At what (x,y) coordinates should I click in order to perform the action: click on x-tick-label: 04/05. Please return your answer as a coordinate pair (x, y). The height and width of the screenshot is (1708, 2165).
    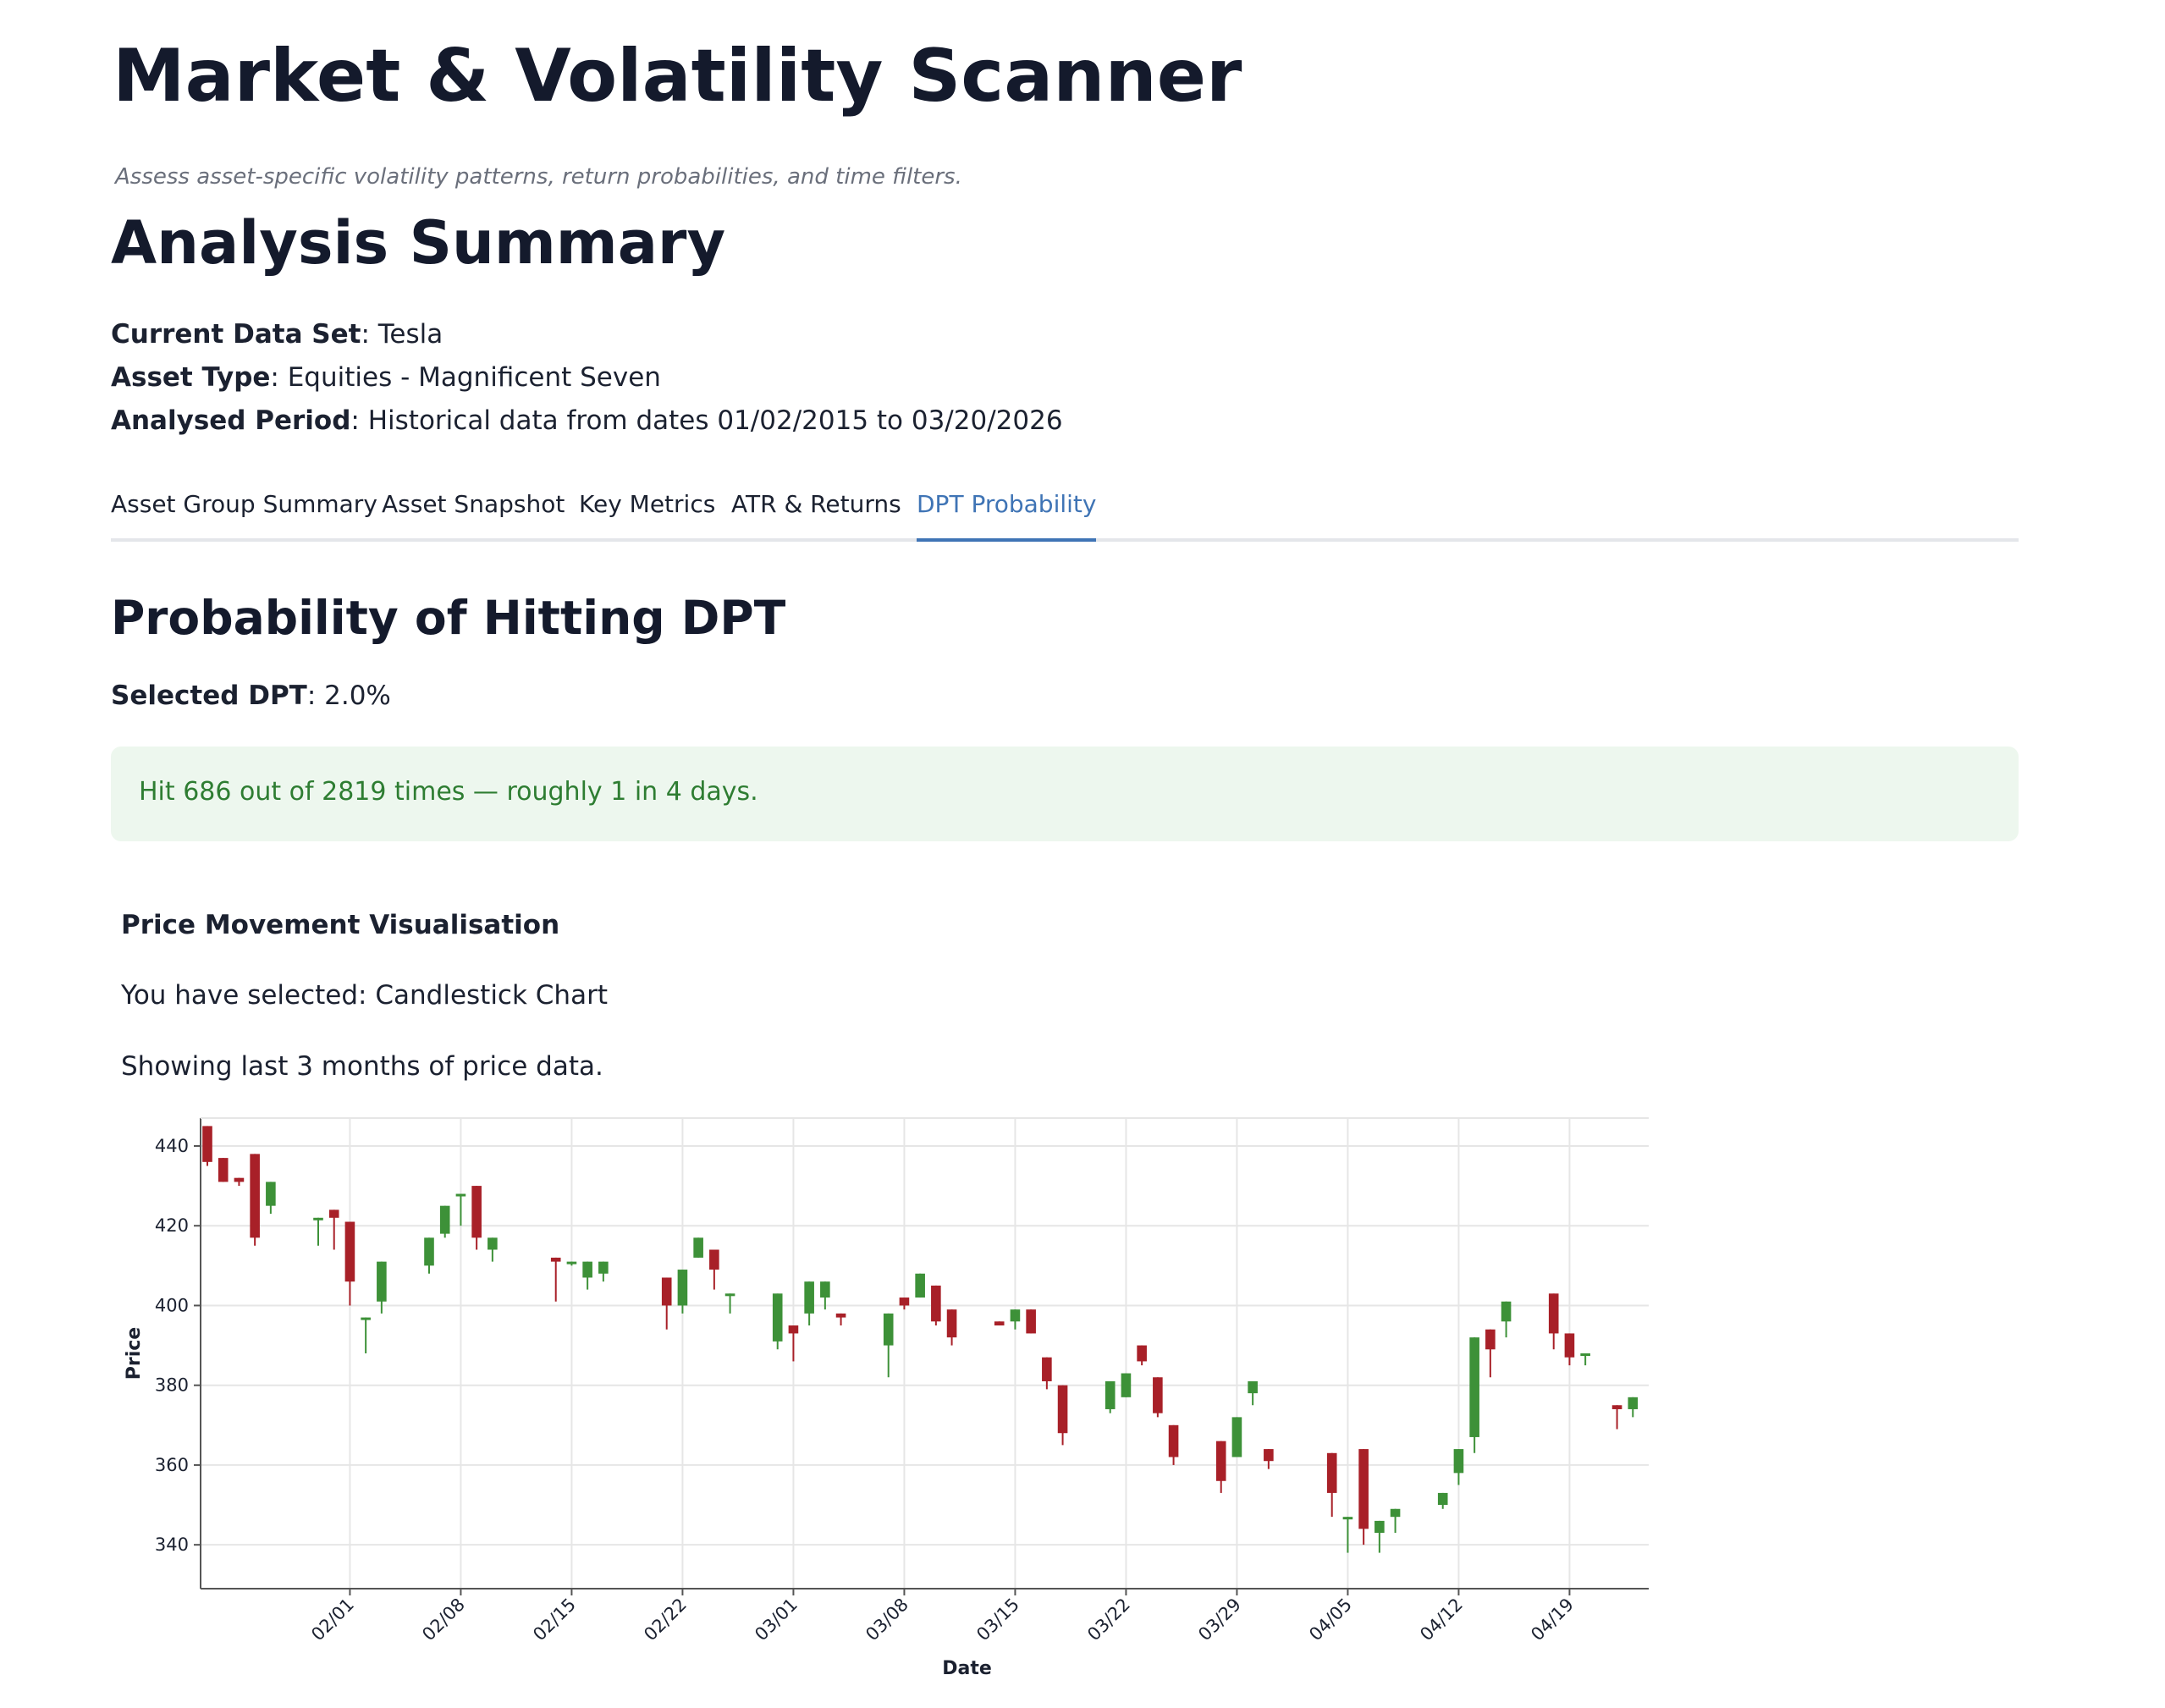
    Looking at the image, I should click on (1331, 1620).